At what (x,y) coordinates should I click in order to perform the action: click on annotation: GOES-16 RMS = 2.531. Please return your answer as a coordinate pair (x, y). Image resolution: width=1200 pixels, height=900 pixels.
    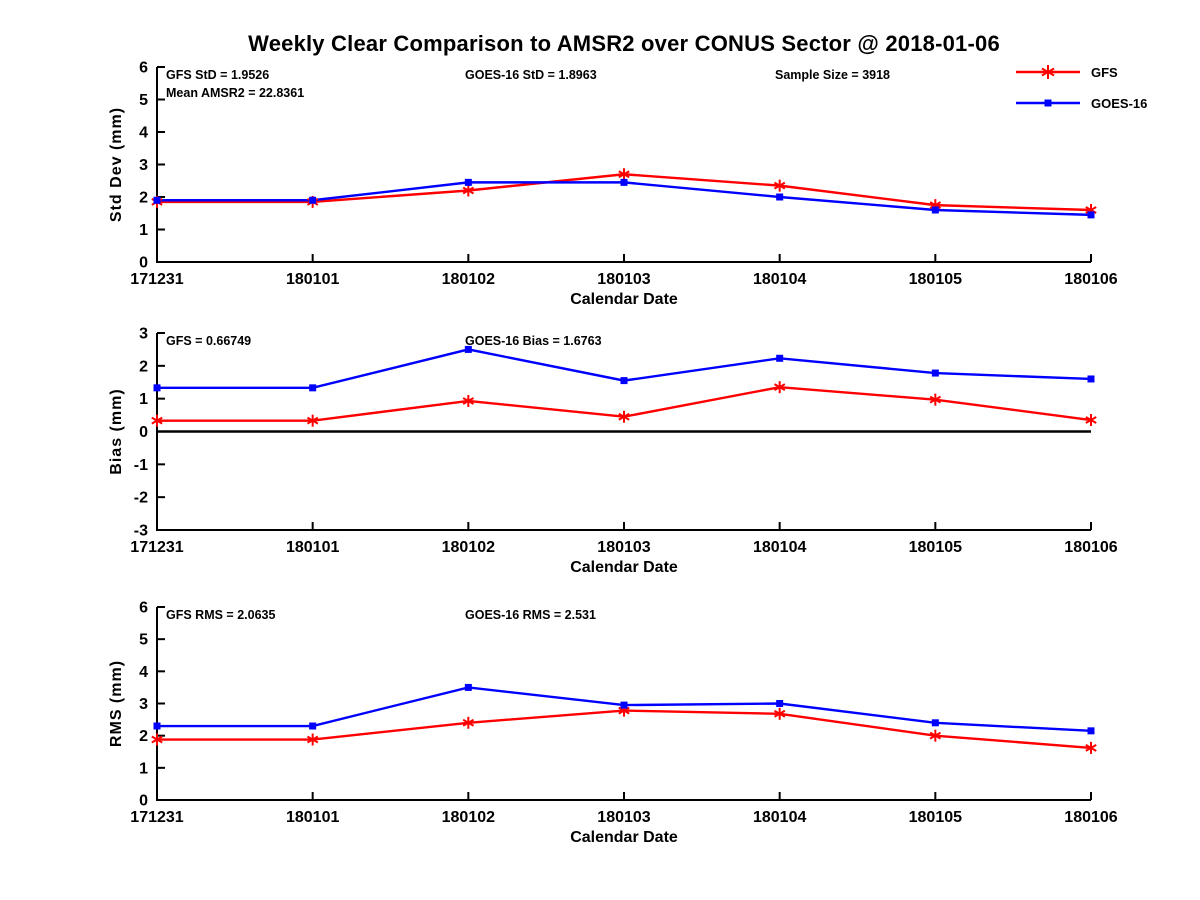
    Looking at the image, I should click on (530, 615).